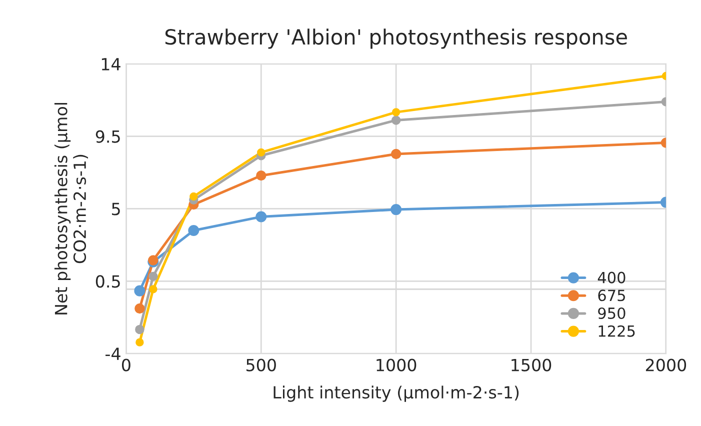 This screenshot has width=701, height=426. I want to click on x-axis-title: Light intensity (µmol·m-2·s-1), so click(396, 394).